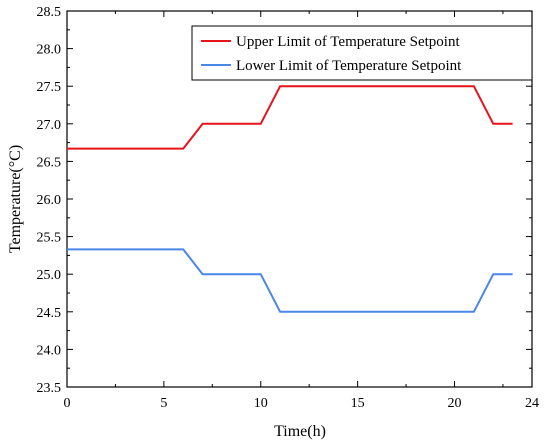 This screenshot has width=550, height=446. What do you see at coordinates (49, 87) in the screenshot?
I see `y-tick-label: 27.5` at bounding box center [49, 87].